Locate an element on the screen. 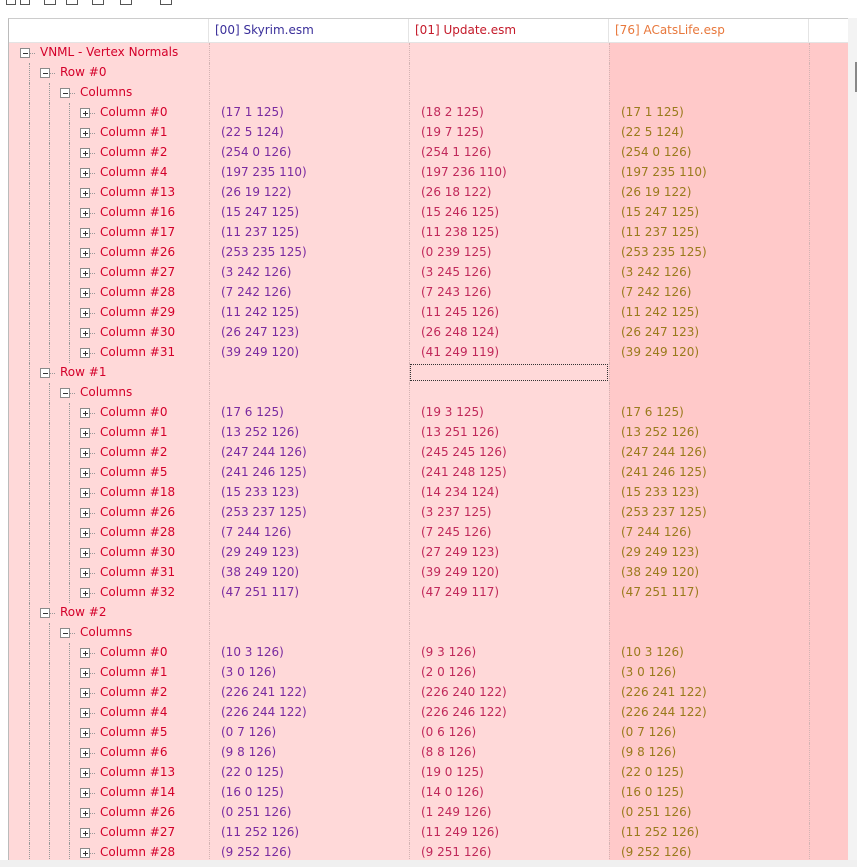 This screenshot has width=857, height=867. tree-row: Column #0 (17 1 125) (18 2 125) (17 1 125) is located at coordinates (428, 113).